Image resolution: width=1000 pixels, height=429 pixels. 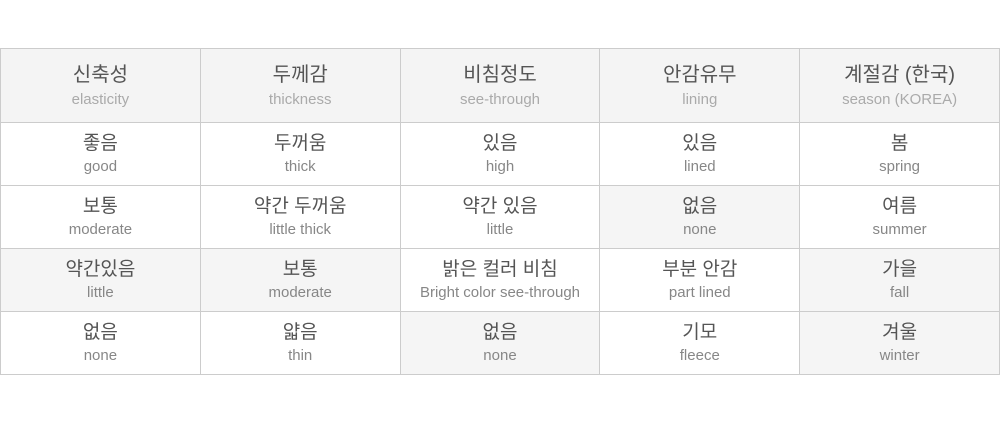 I want to click on table-cell-highlighted: 겨울 winter, so click(x=899, y=343).